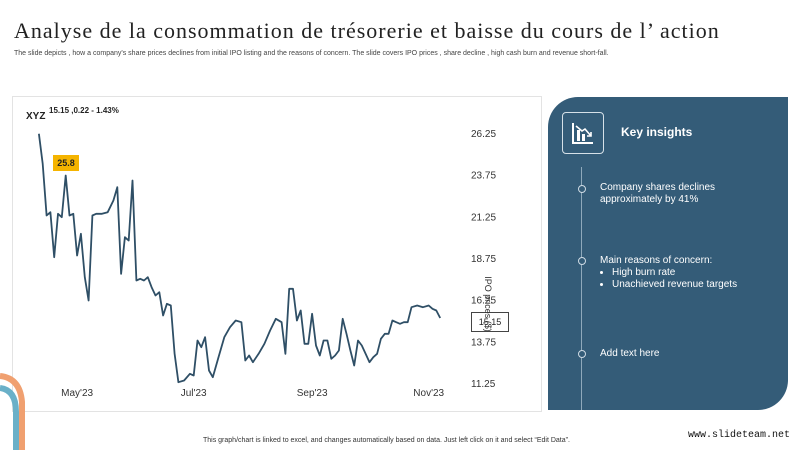 Image resolution: width=800 pixels, height=450 pixels. Describe the element at coordinates (312, 393) in the screenshot. I see `x-tick-label: Sep'23` at that location.